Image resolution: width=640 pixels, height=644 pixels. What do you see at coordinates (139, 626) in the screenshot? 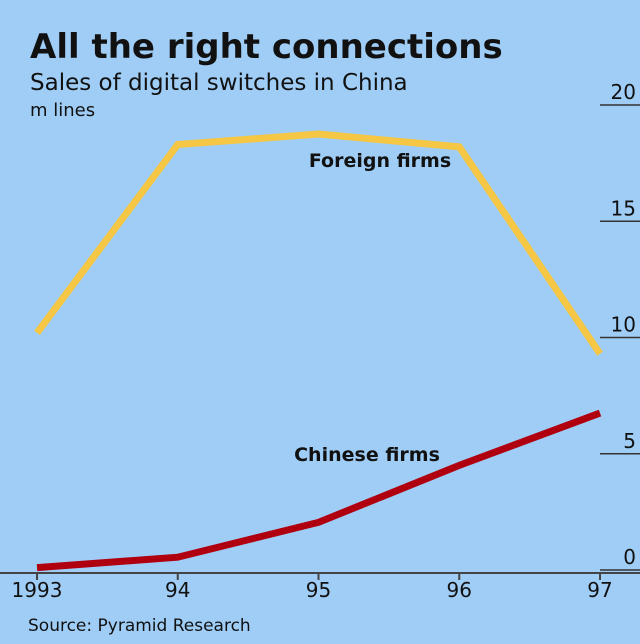
I see `source: Source: Pyramid Research` at bounding box center [139, 626].